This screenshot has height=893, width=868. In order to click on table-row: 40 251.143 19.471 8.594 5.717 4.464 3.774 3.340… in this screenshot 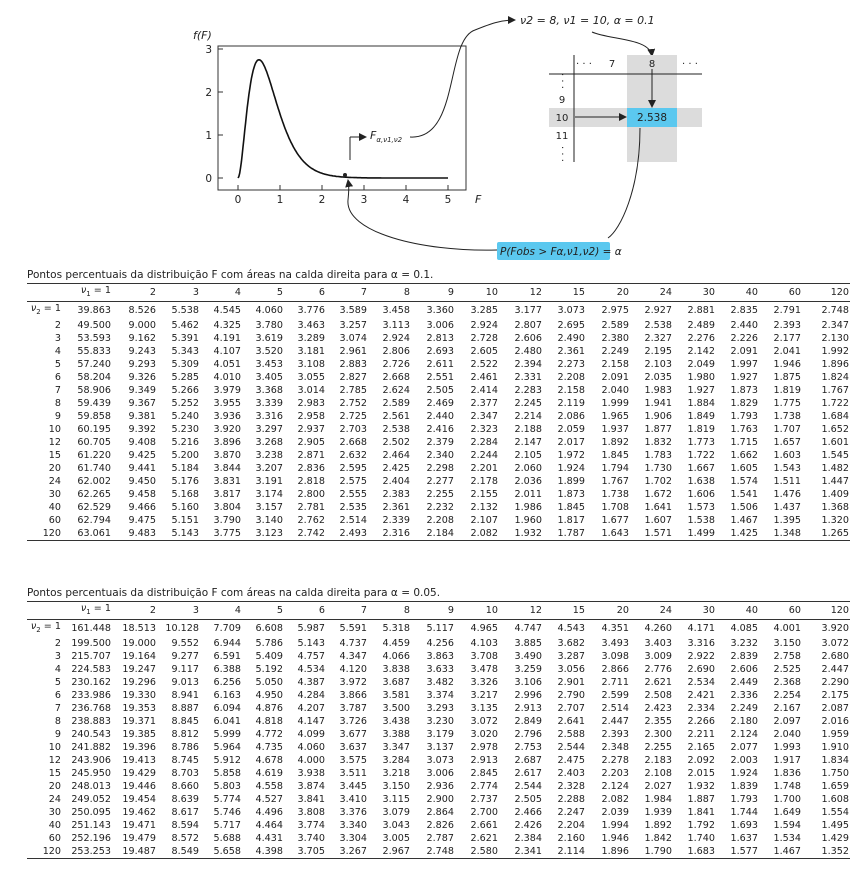, I will do `click(438, 825)`.